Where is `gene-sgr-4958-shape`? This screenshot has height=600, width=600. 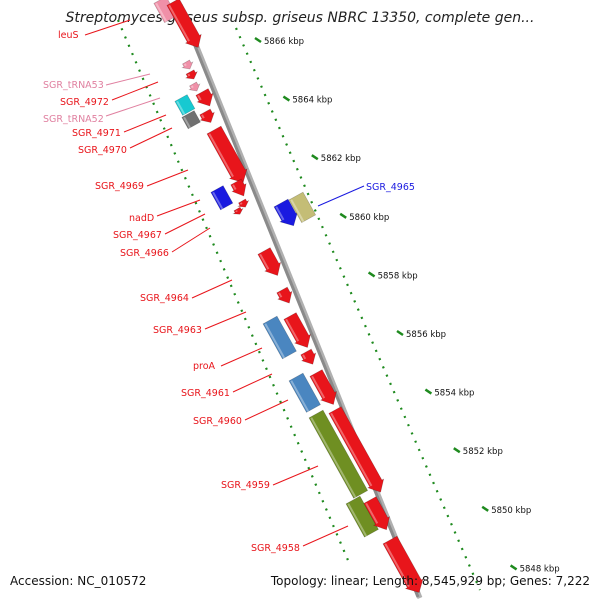 gene-sgr-4958-shape is located at coordinates (362, 516).